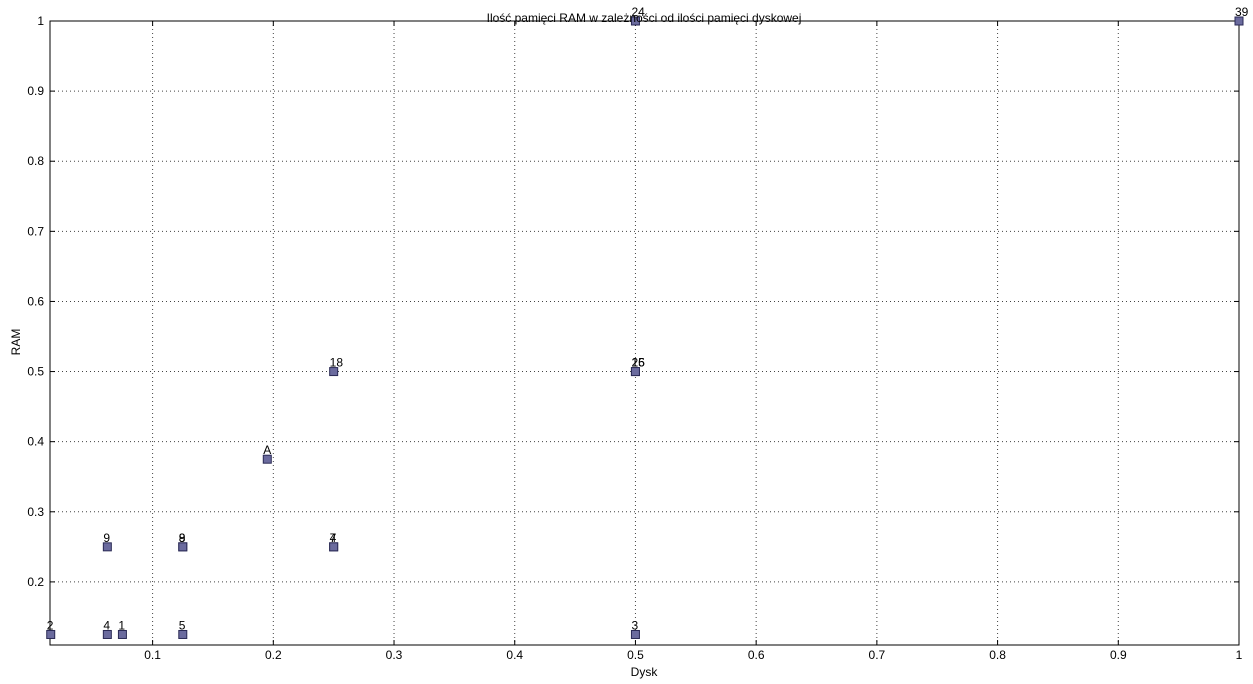  Describe the element at coordinates (267, 450) in the screenshot. I see `data-point-label: A` at that location.